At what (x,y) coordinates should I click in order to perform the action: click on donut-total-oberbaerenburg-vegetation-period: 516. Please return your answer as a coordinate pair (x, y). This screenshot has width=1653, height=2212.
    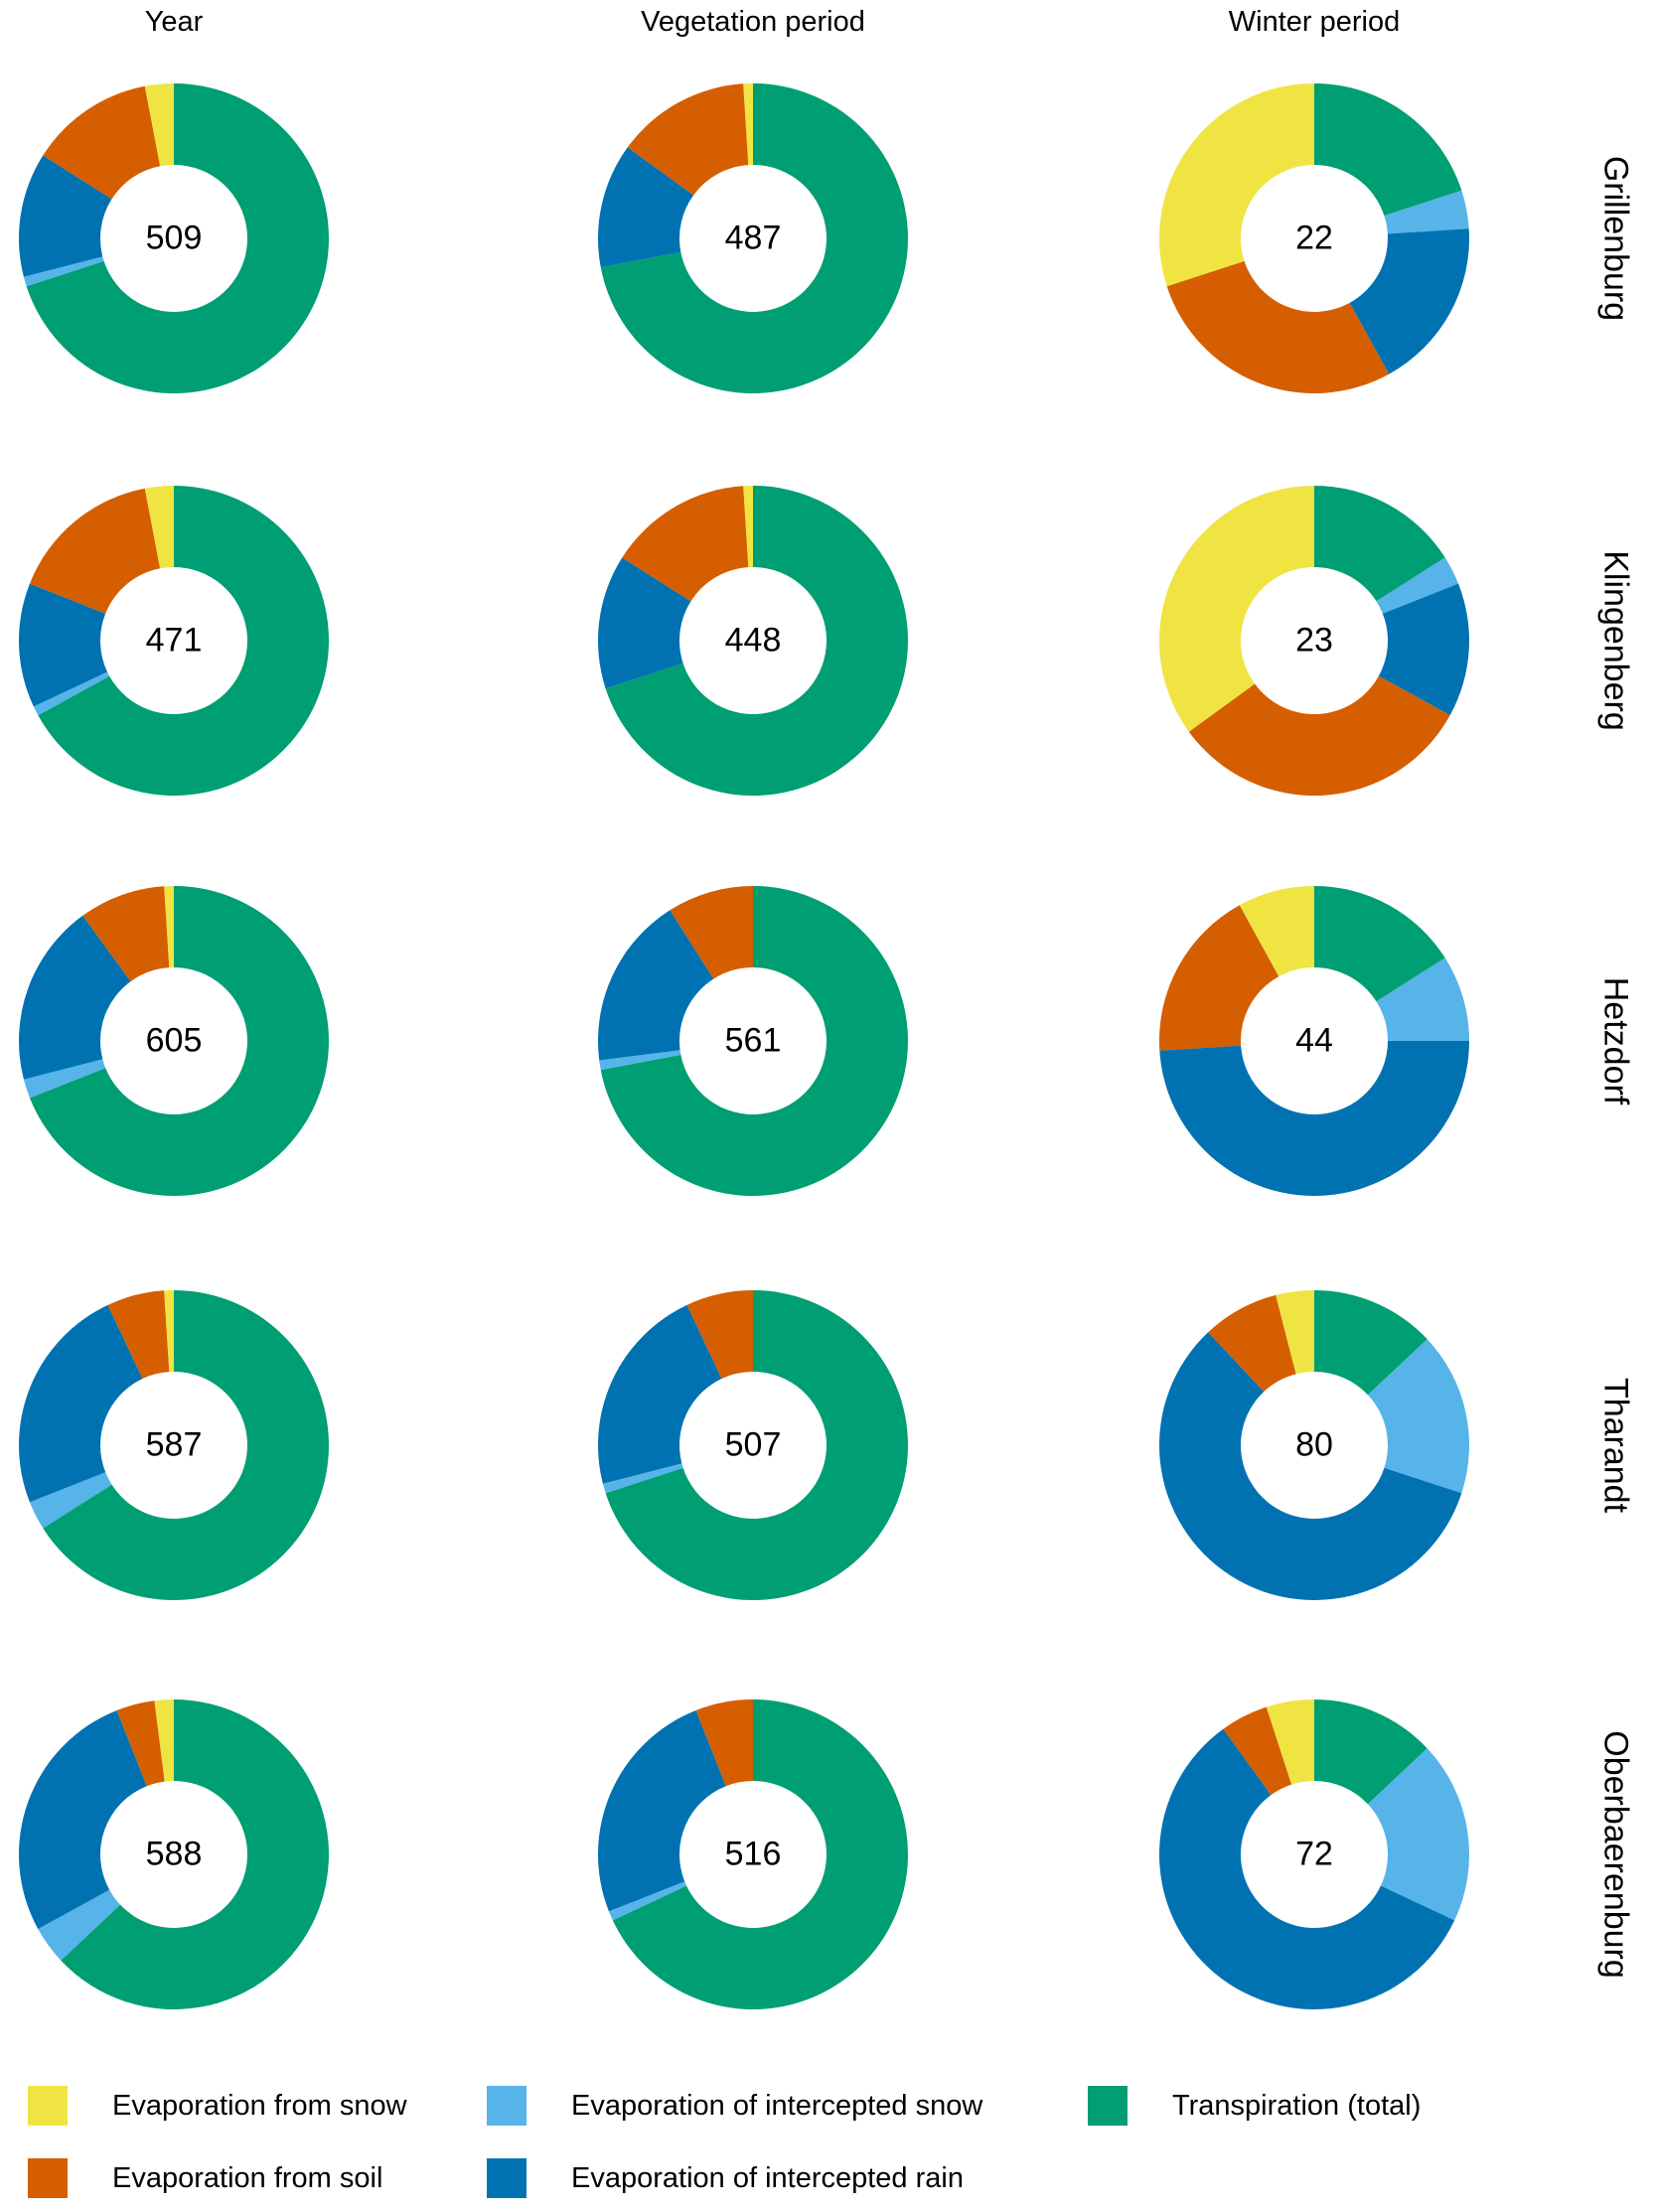
    Looking at the image, I should click on (753, 1854).